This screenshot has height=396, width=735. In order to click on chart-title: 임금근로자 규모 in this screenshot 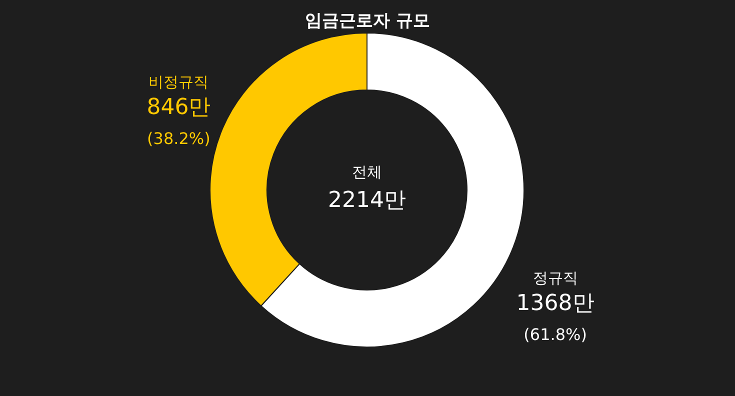, I will do `click(367, 21)`.